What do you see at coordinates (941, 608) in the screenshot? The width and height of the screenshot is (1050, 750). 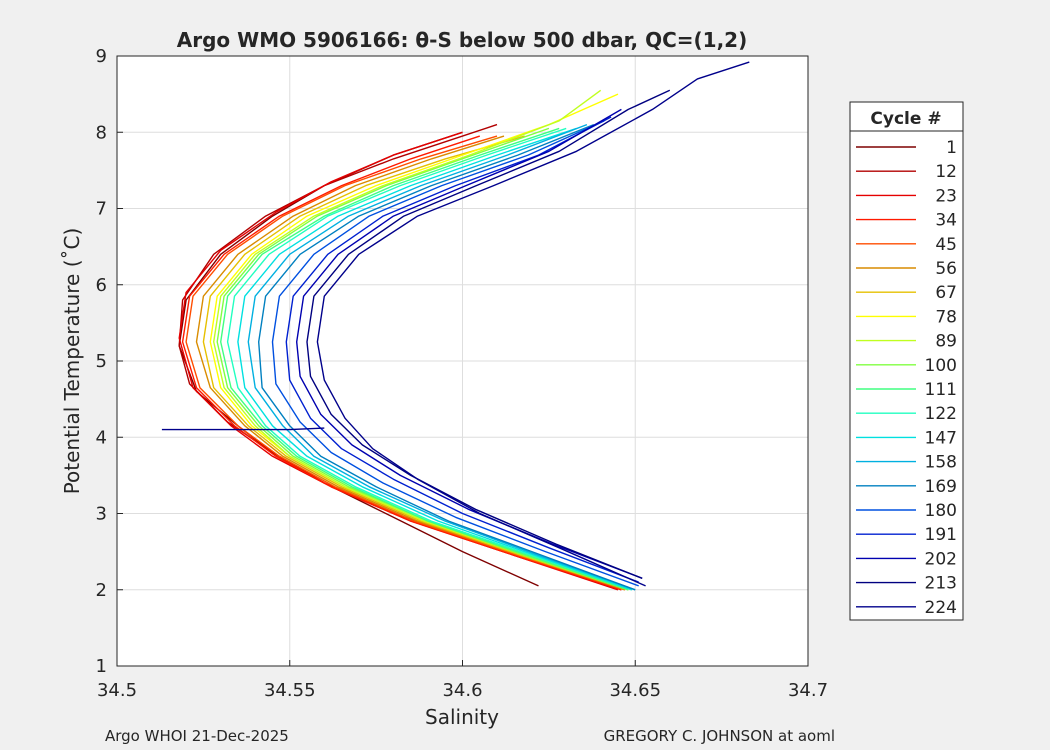 I see `legend-entry-label: 224` at bounding box center [941, 608].